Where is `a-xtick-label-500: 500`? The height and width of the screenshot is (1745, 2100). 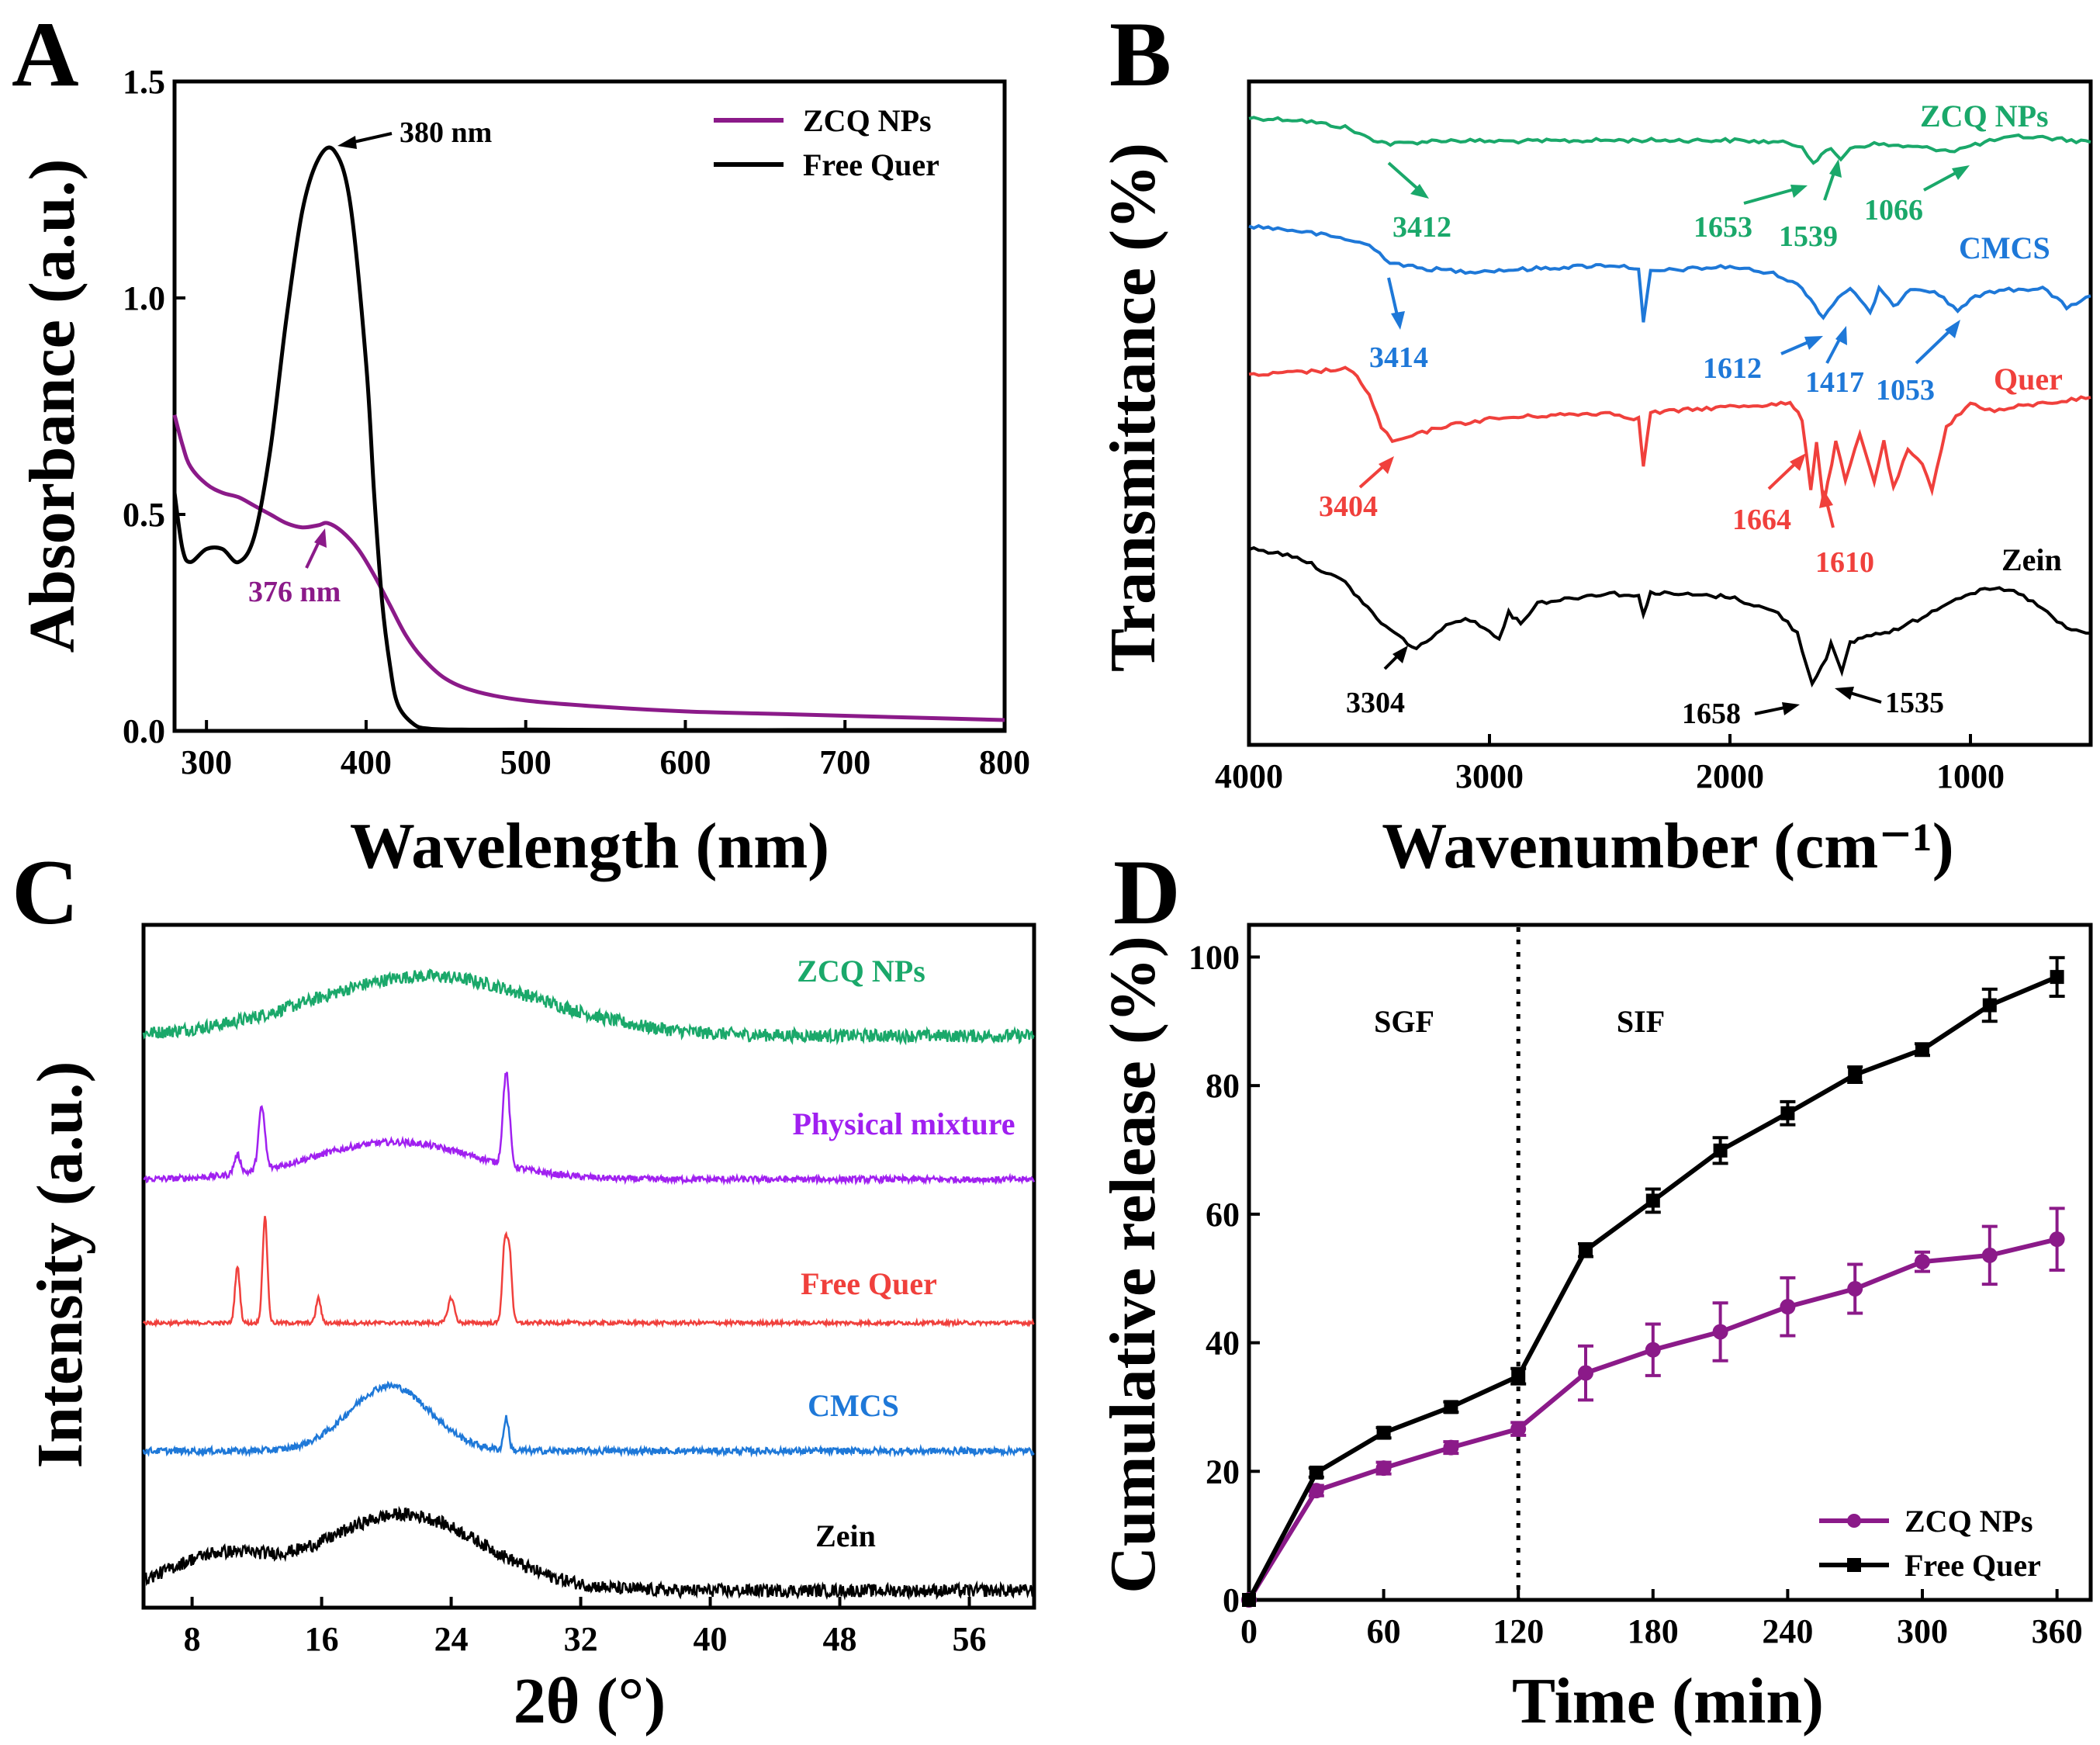
a-xtick-label-500: 500 is located at coordinates (526, 762).